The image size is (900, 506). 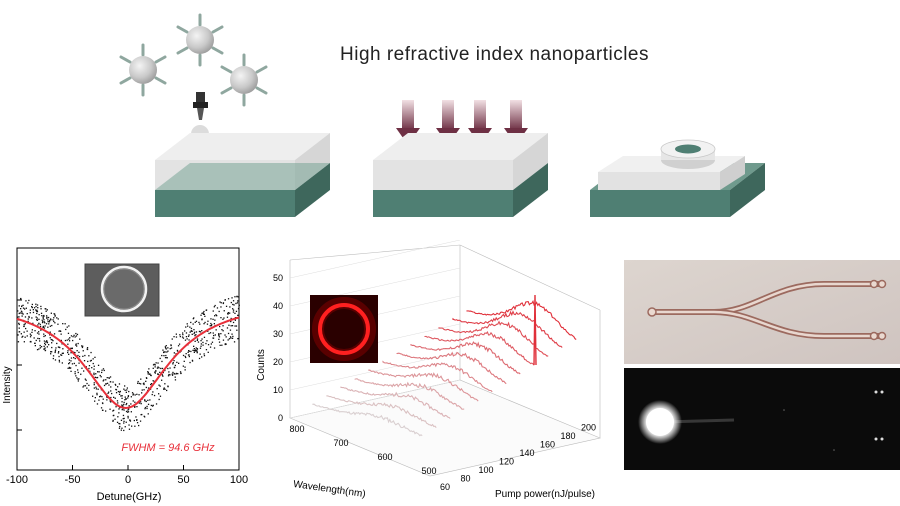 What do you see at coordinates (280, 418) in the screenshot?
I see `z-tick-label: 0` at bounding box center [280, 418].